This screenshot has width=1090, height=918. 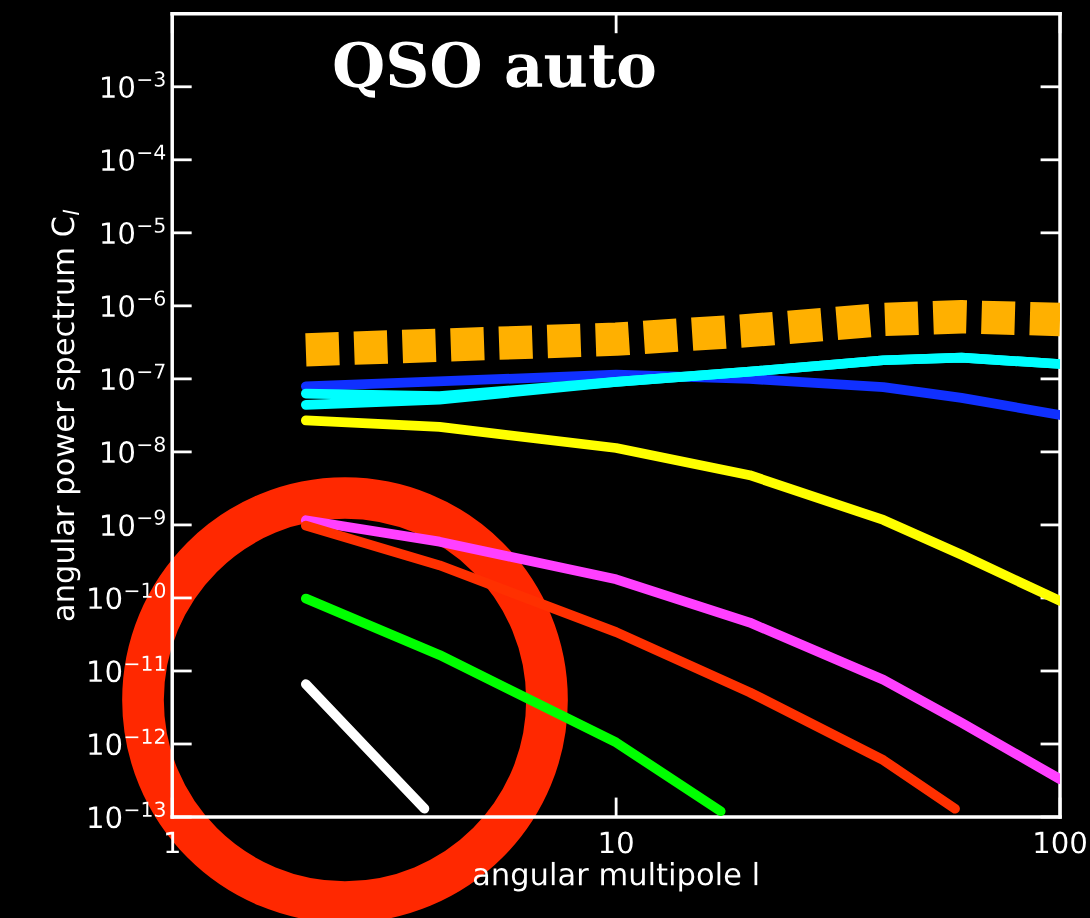 What do you see at coordinates (133, 377) in the screenshot?
I see `y-tick-label: 10$^{−7}$` at bounding box center [133, 377].